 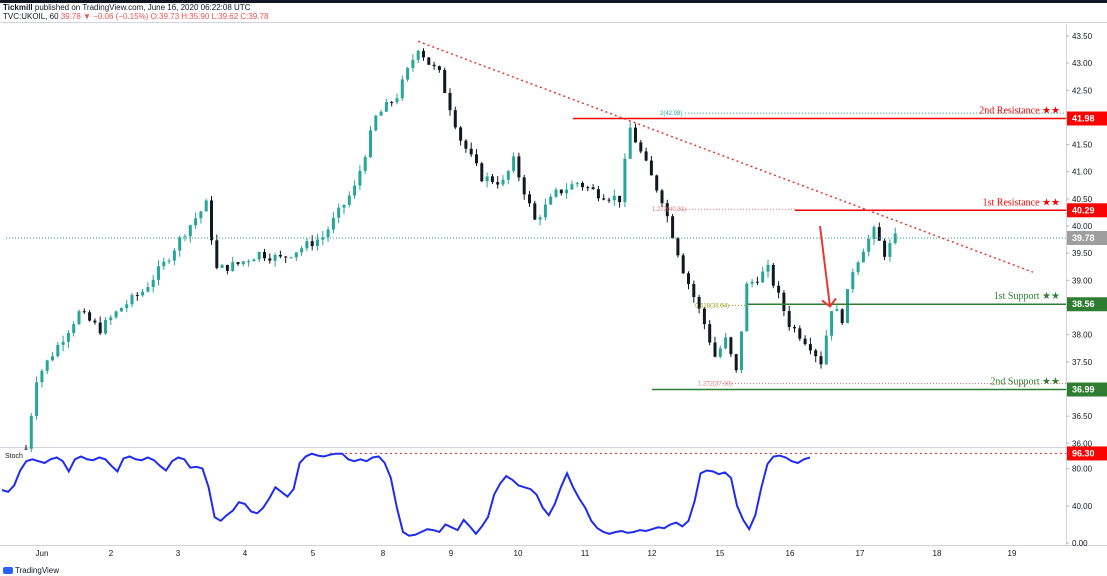 What do you see at coordinates (111, 553) in the screenshot?
I see `time-tick-label: 2` at bounding box center [111, 553].